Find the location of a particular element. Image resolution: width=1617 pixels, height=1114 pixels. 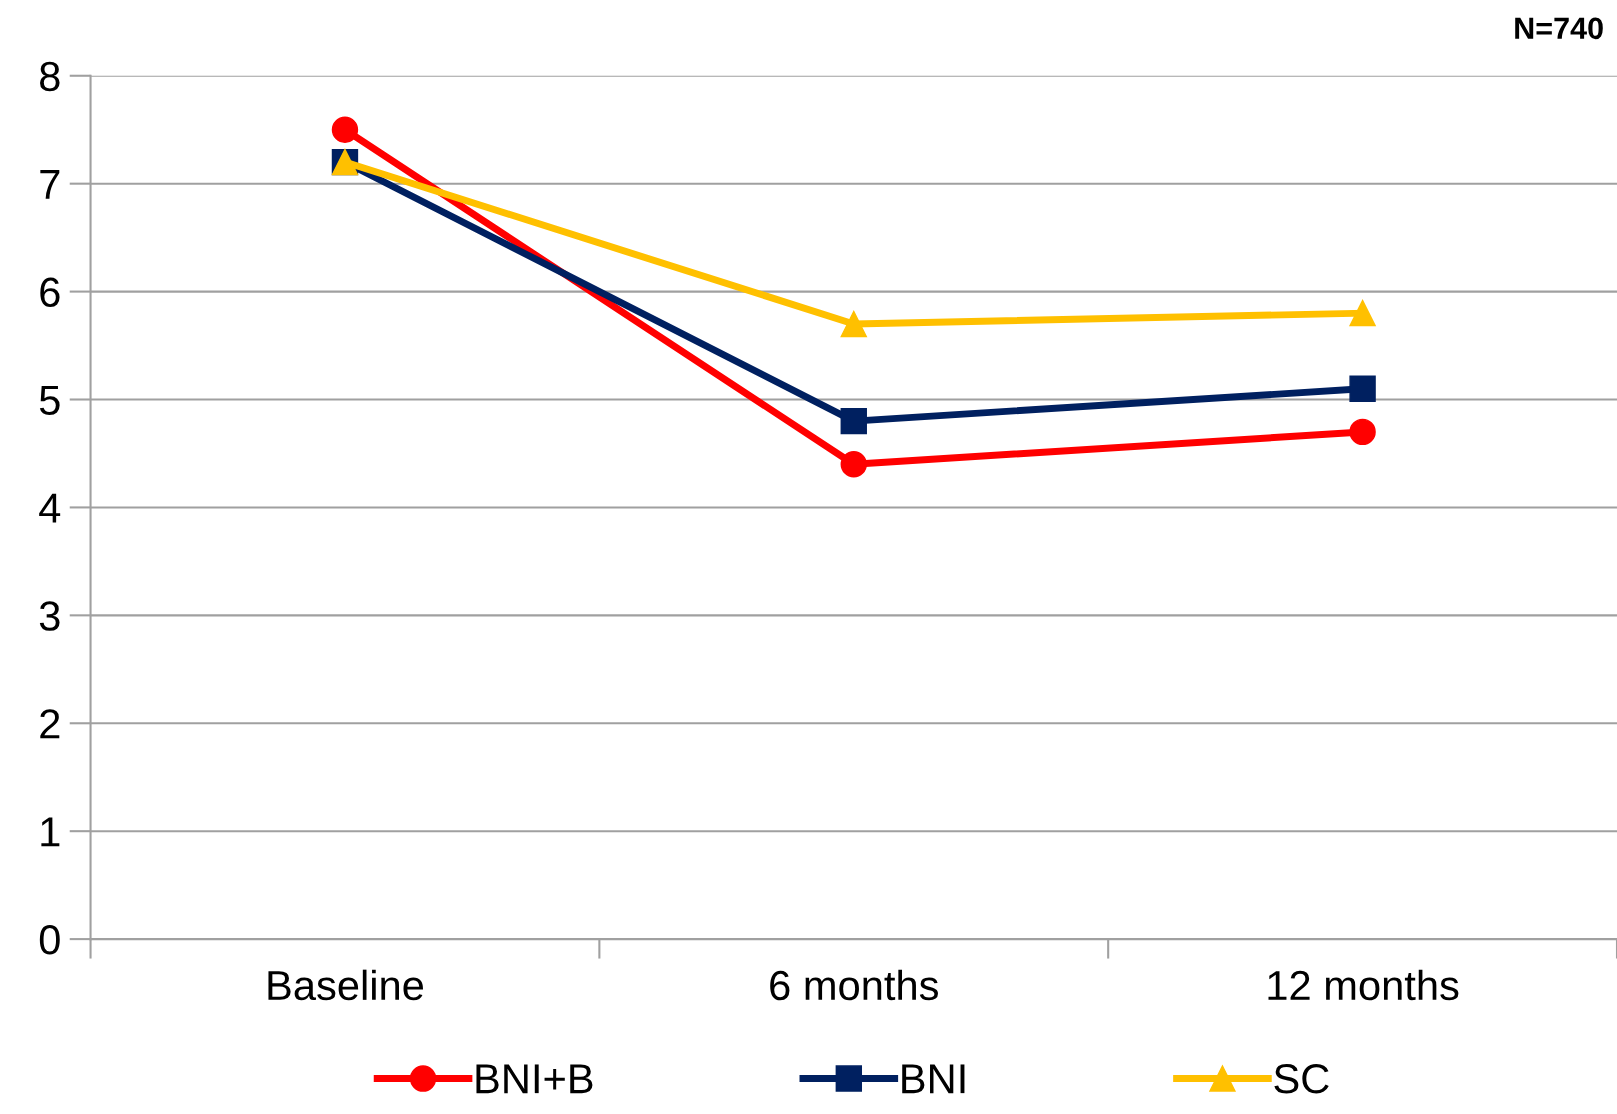

y-tick-label: 6 is located at coordinates (50, 292).